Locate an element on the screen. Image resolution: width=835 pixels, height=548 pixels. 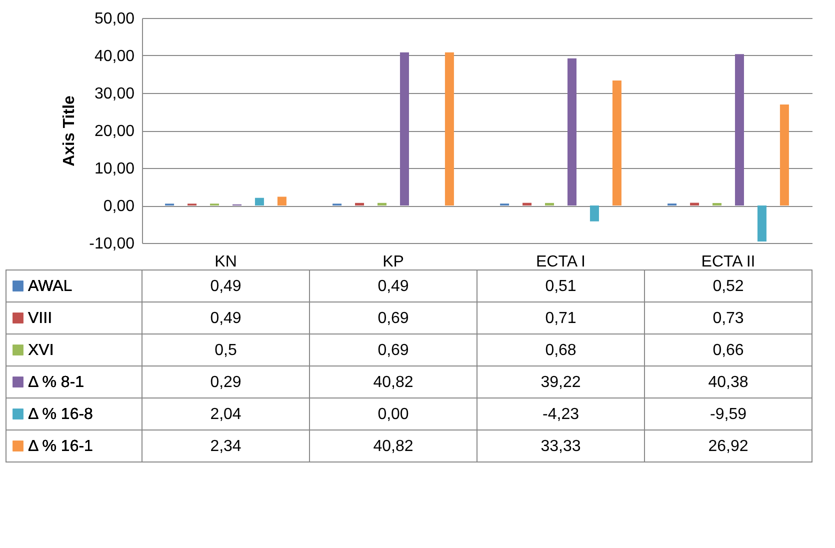
x-tick-label: KP is located at coordinates (393, 262).